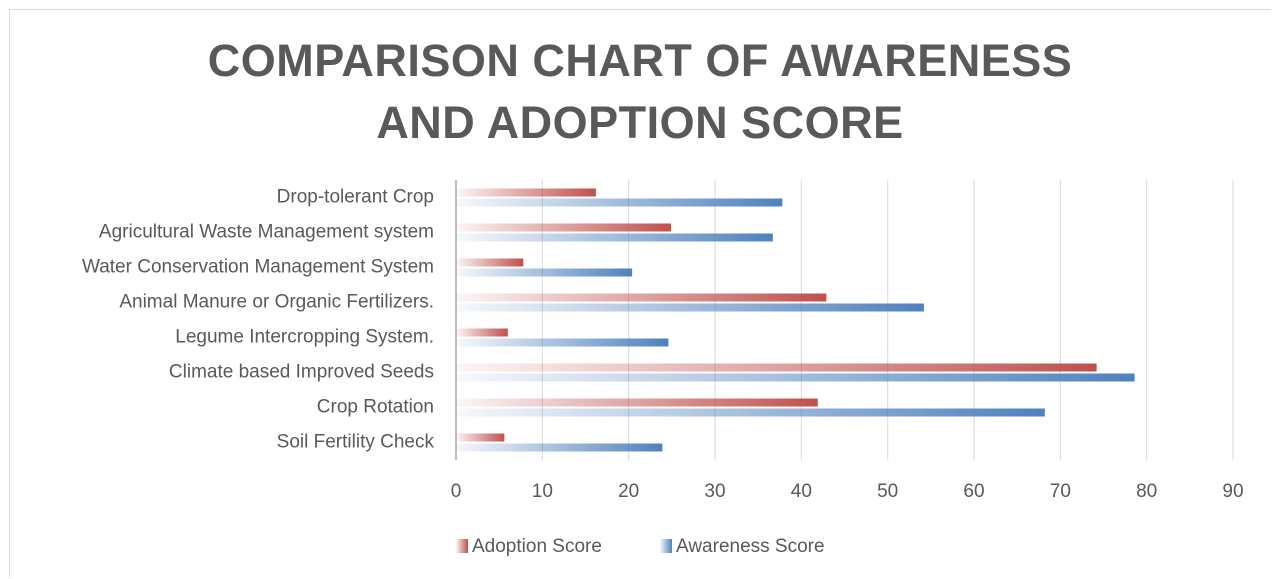 The image size is (1273, 579). I want to click on y-tick-label: Climate based Improved Seeds, so click(301, 372).